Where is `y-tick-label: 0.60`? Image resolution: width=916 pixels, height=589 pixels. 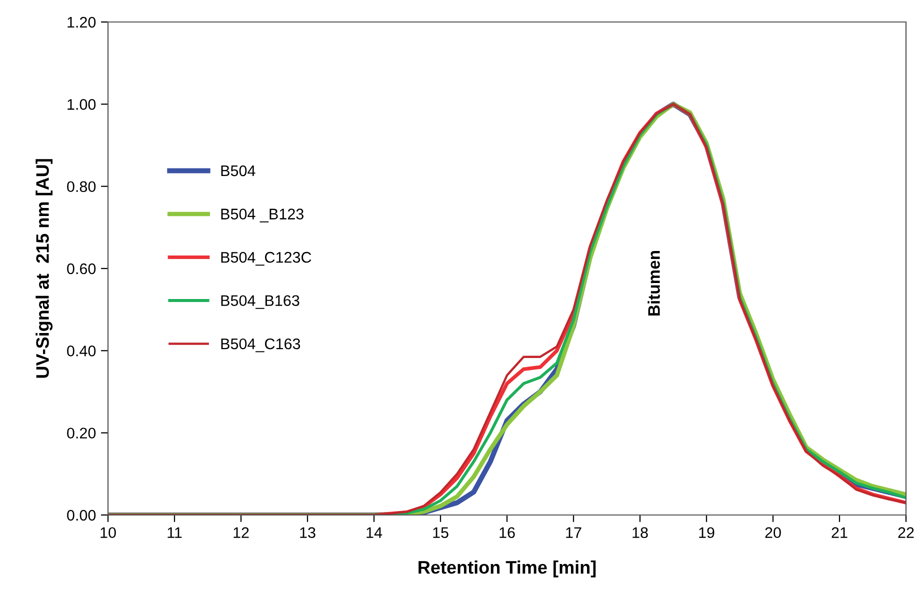
y-tick-label: 0.60 is located at coordinates (81, 268).